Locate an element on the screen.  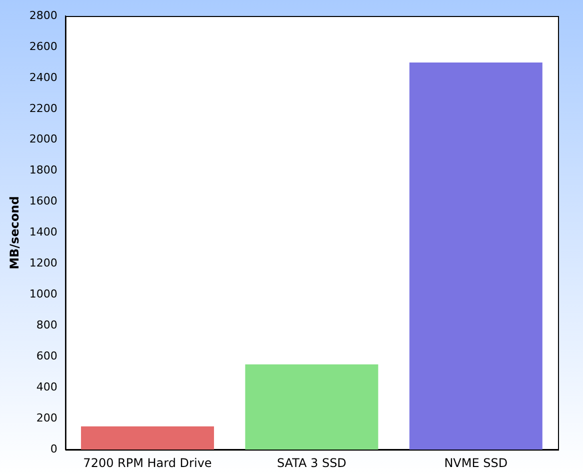
y-axis-title: MB/second is located at coordinates (14, 233).